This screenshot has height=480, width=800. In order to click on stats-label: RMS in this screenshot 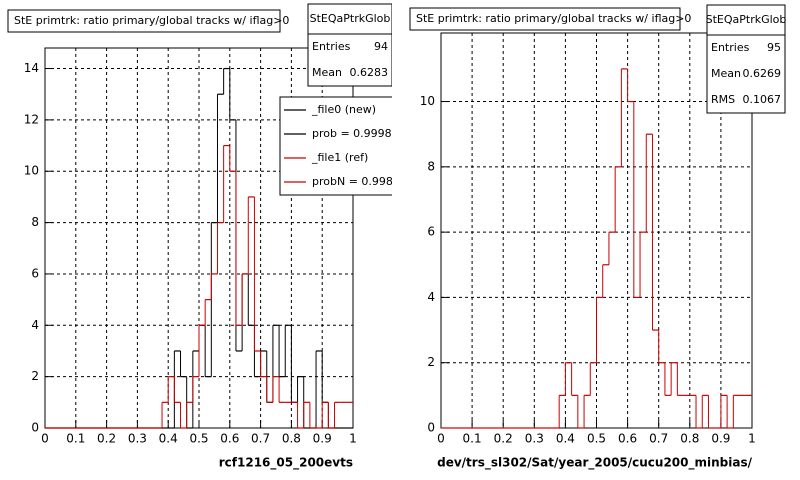, I will do `click(723, 99)`.